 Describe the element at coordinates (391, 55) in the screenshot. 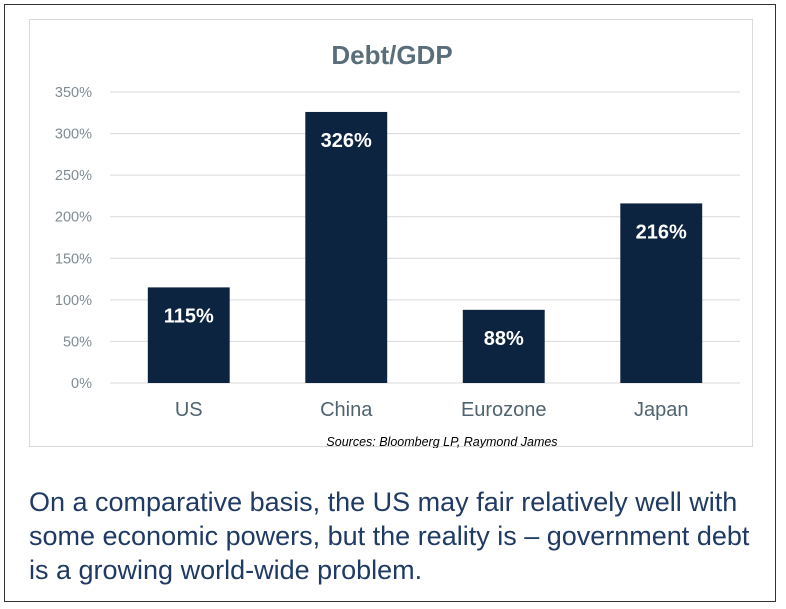

I see `chart-title: Debt/GDP` at that location.